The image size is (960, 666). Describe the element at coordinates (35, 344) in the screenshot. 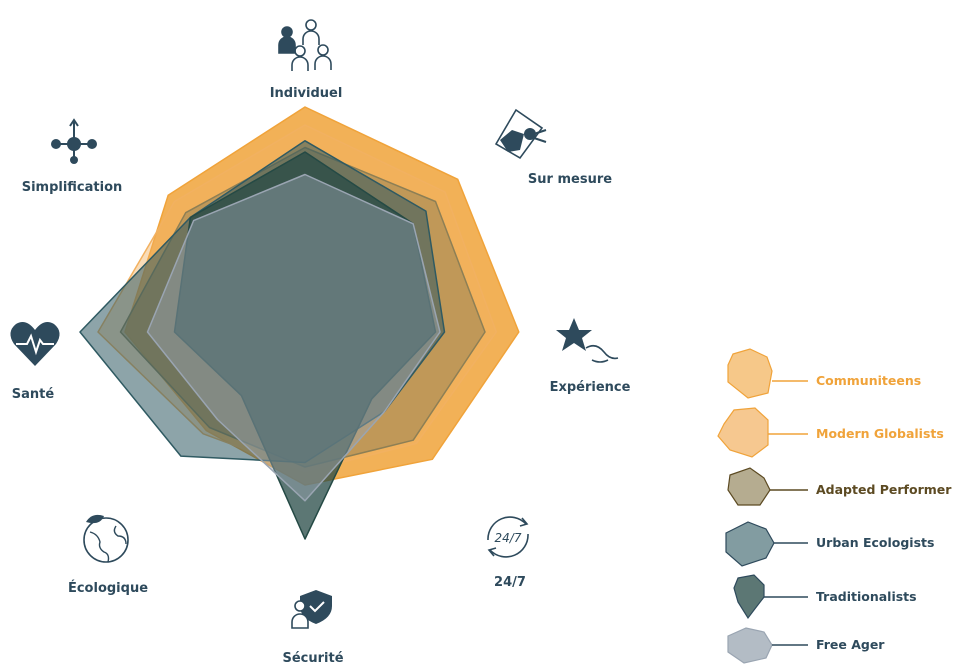

I see `heart-pulse-icon` at that location.